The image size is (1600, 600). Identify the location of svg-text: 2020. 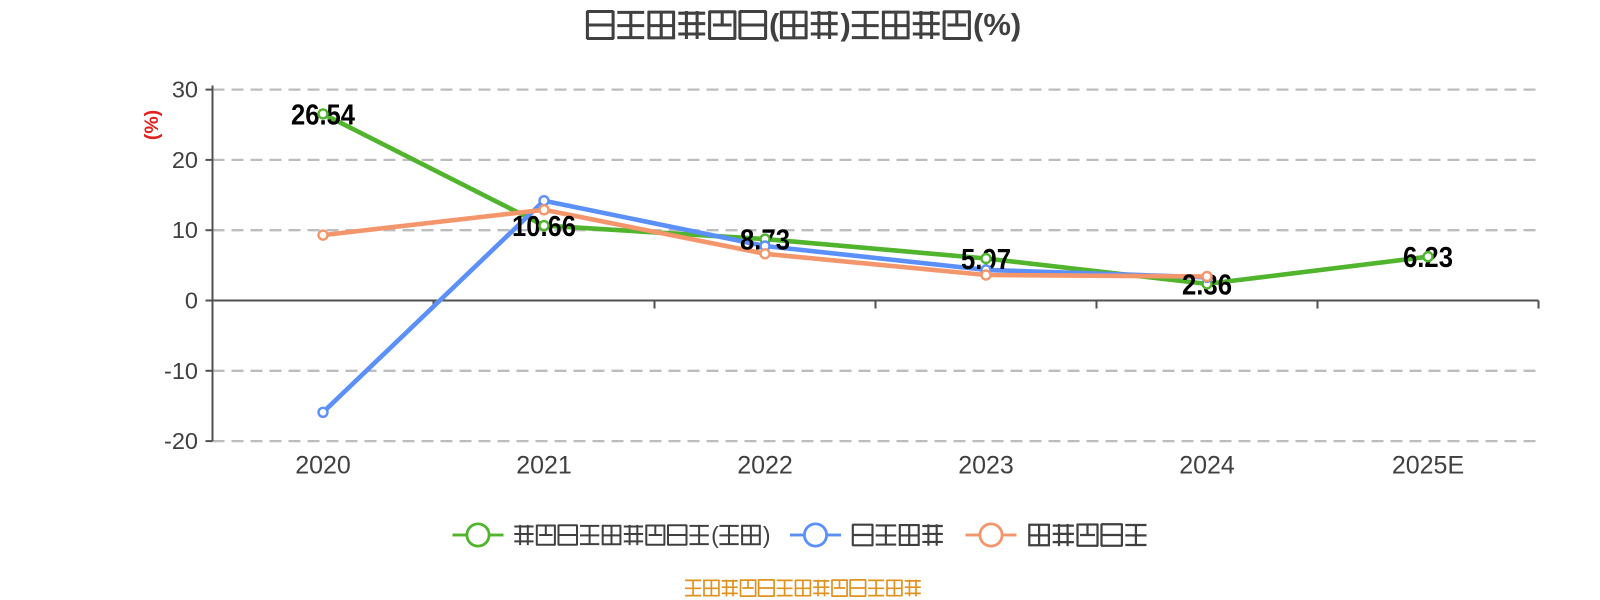
(323, 466).